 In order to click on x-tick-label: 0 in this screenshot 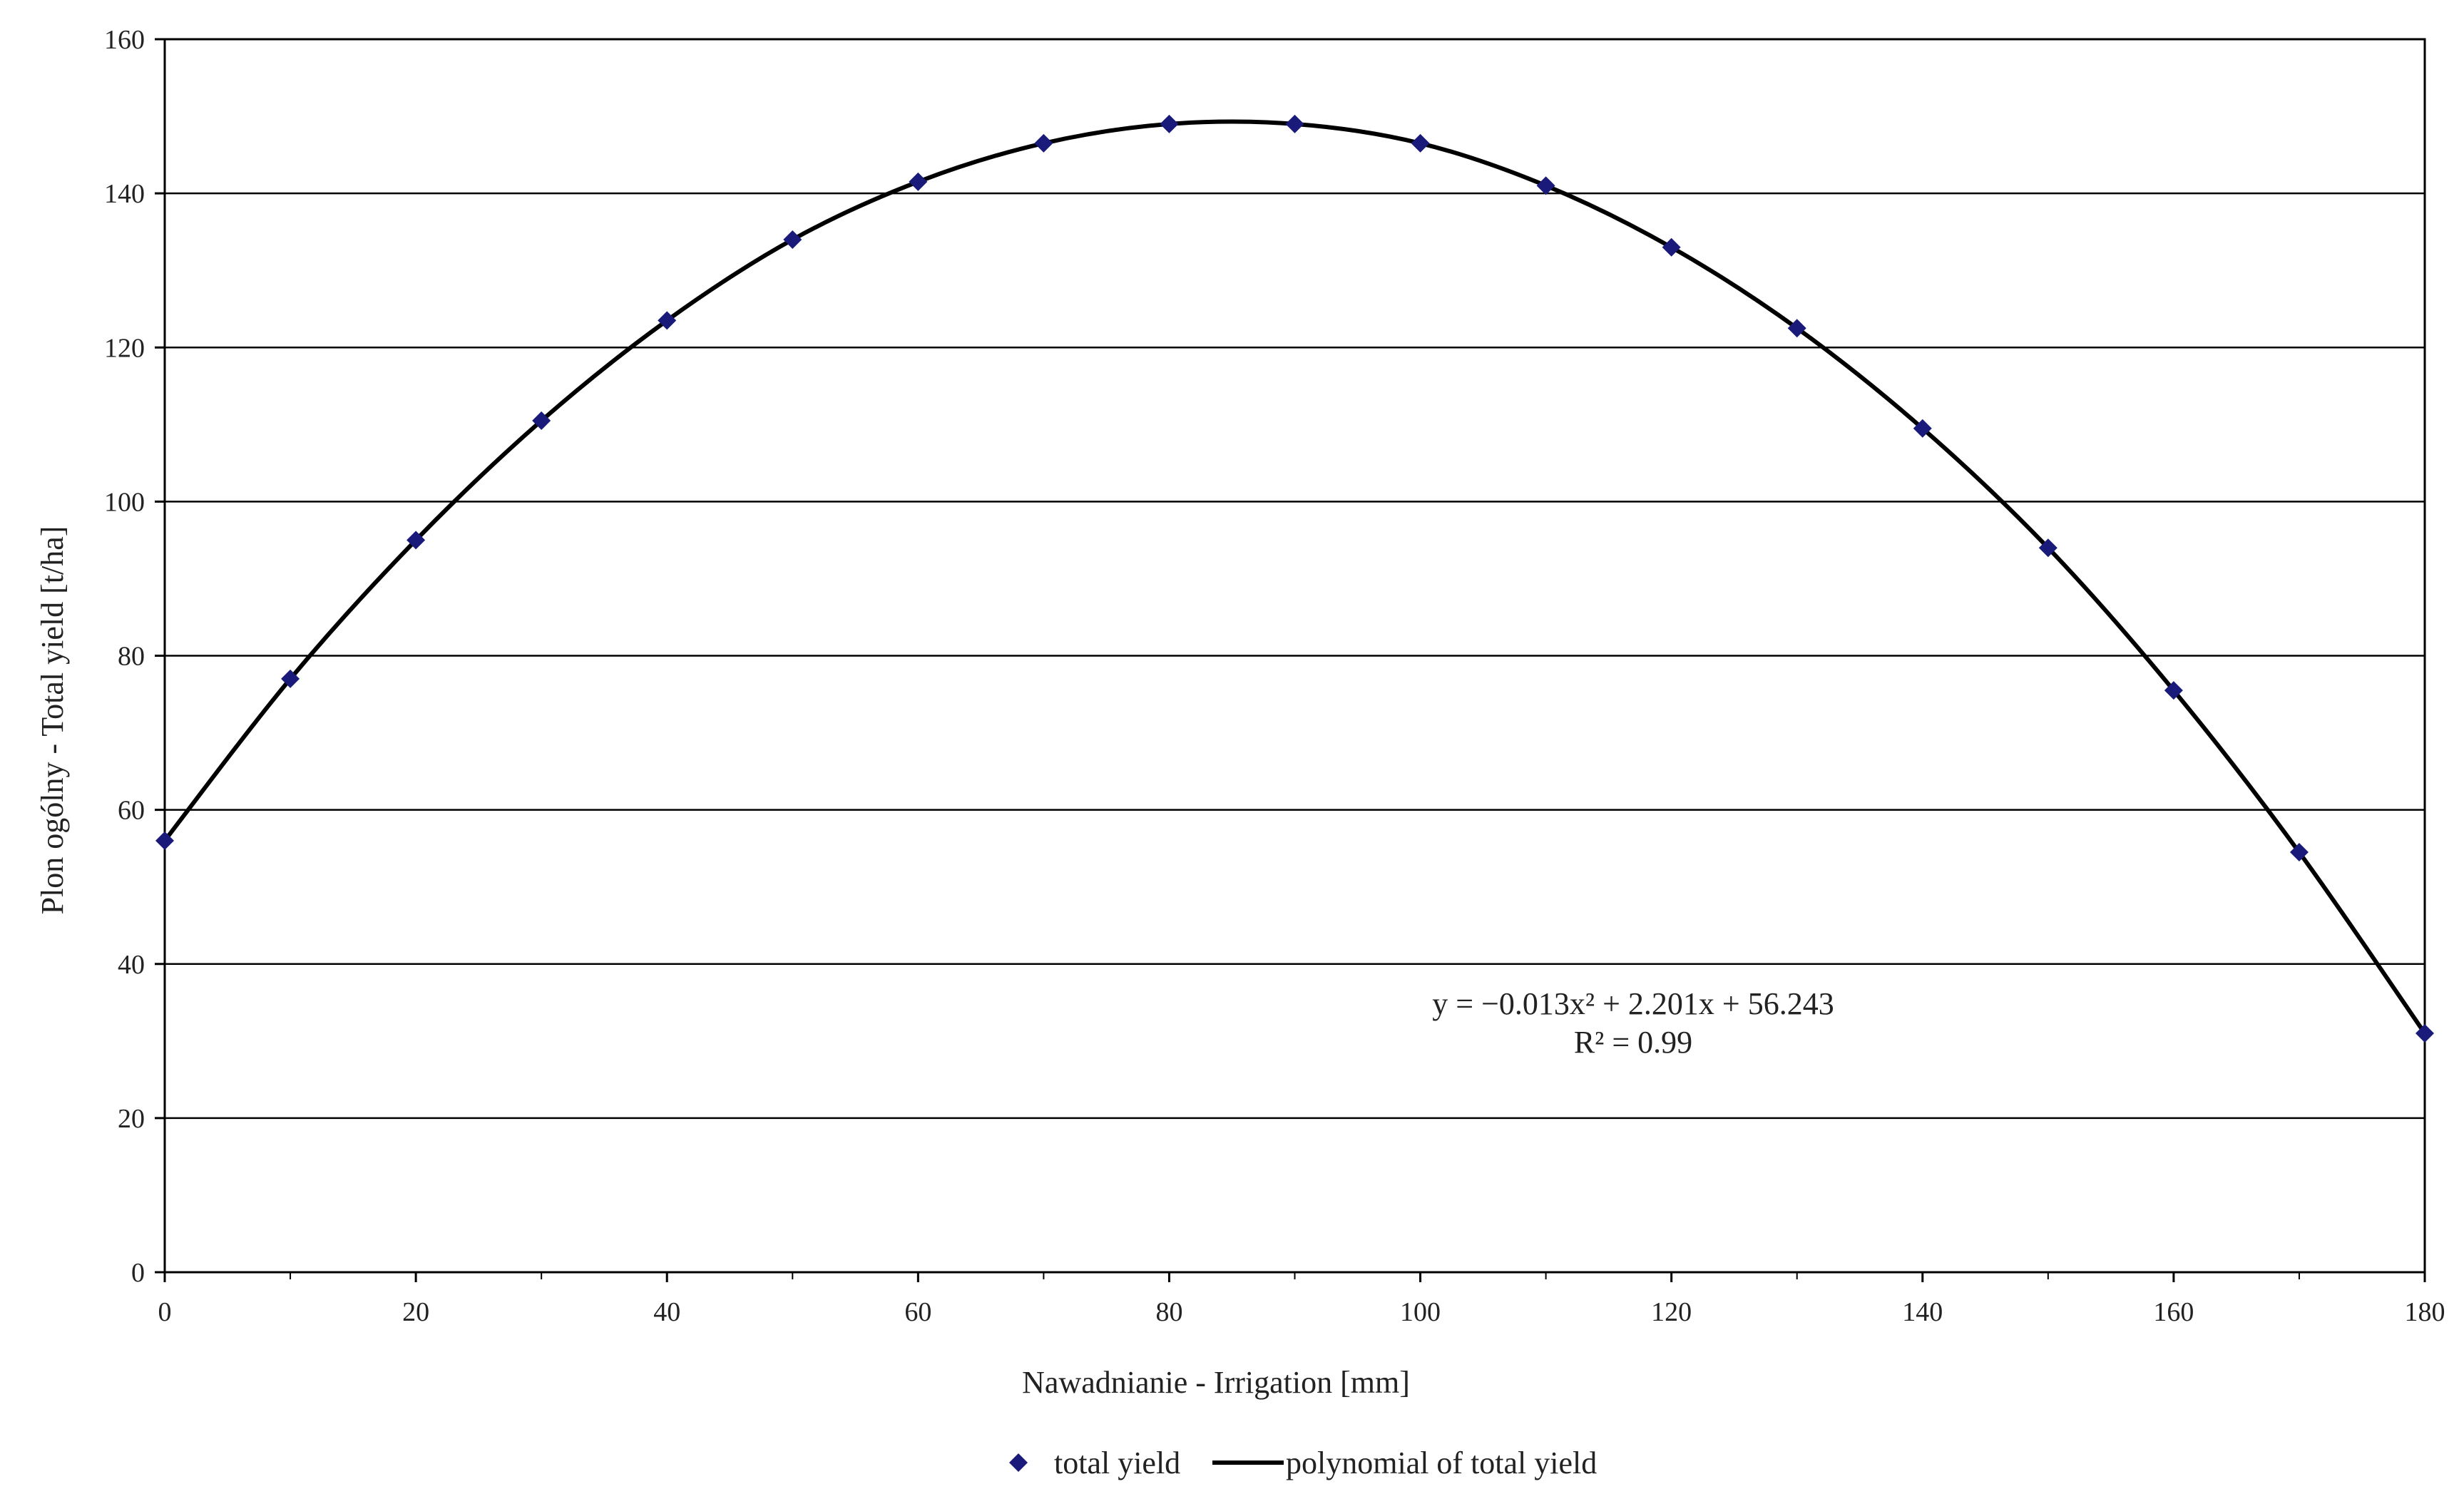, I will do `click(165, 1312)`.